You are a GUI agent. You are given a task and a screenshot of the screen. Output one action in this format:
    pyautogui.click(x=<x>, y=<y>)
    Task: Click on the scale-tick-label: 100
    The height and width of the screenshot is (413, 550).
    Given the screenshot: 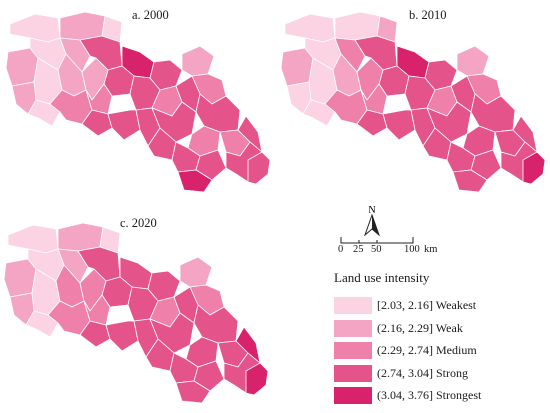 What is the action you would take?
    pyautogui.click(x=412, y=249)
    